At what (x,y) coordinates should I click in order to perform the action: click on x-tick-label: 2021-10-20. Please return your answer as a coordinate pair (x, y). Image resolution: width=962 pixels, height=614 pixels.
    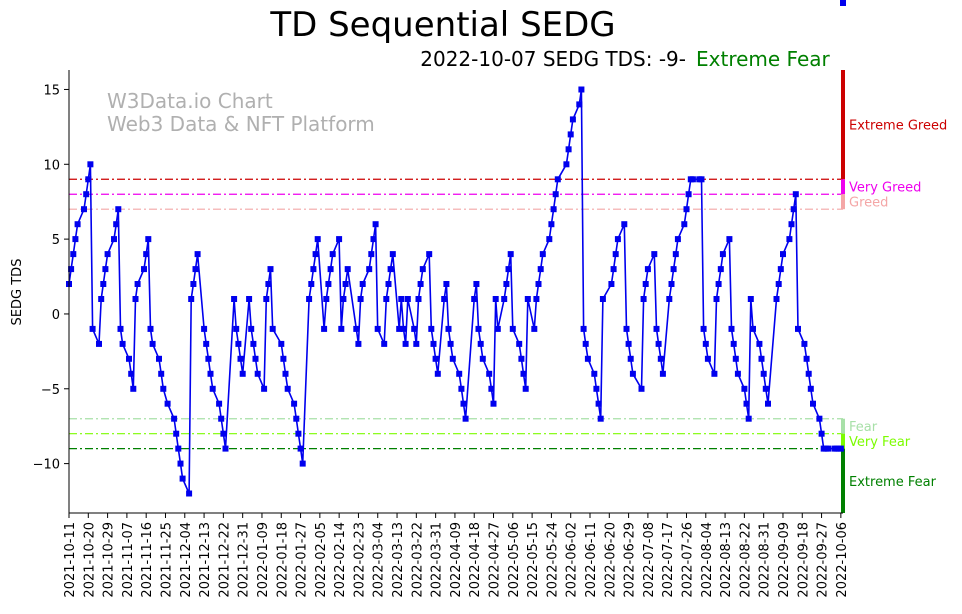
    Looking at the image, I should click on (89, 560).